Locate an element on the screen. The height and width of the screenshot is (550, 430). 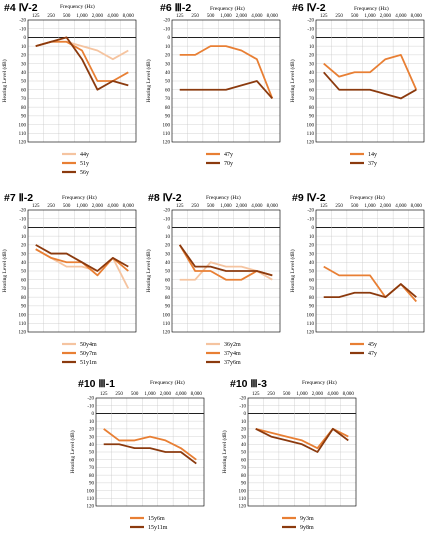
y-tick-label: 100 is located at coordinates (91, 491).